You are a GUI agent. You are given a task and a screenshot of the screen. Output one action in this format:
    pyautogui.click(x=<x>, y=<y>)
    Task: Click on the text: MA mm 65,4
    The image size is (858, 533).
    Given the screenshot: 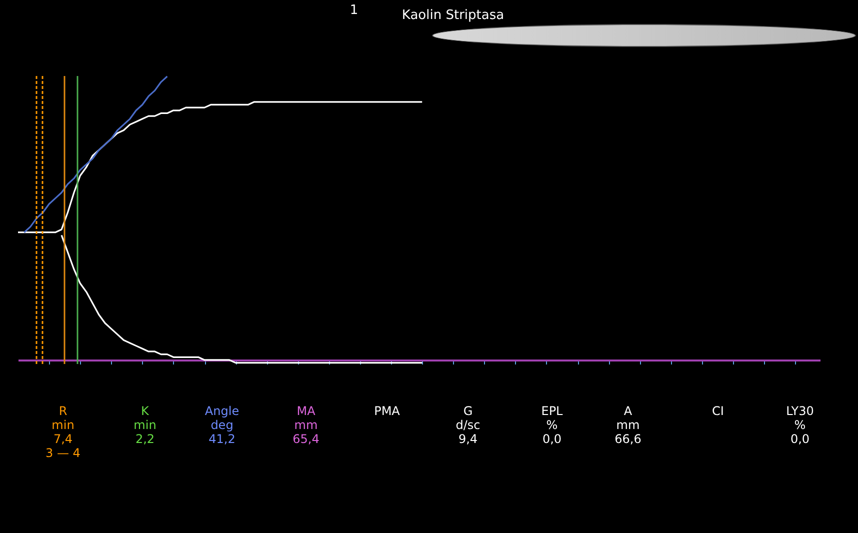 What is the action you would take?
    pyautogui.click(x=306, y=425)
    